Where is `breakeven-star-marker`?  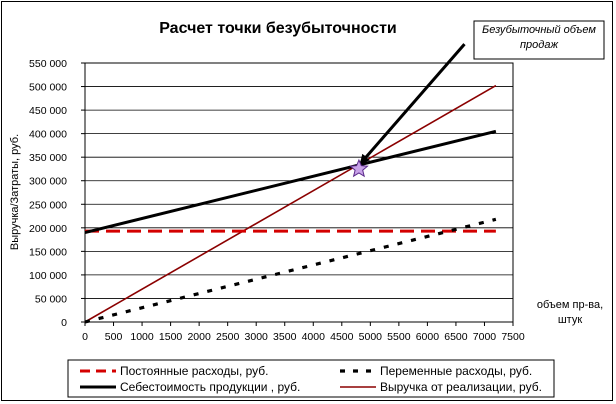 breakeven-star-marker is located at coordinates (359, 168).